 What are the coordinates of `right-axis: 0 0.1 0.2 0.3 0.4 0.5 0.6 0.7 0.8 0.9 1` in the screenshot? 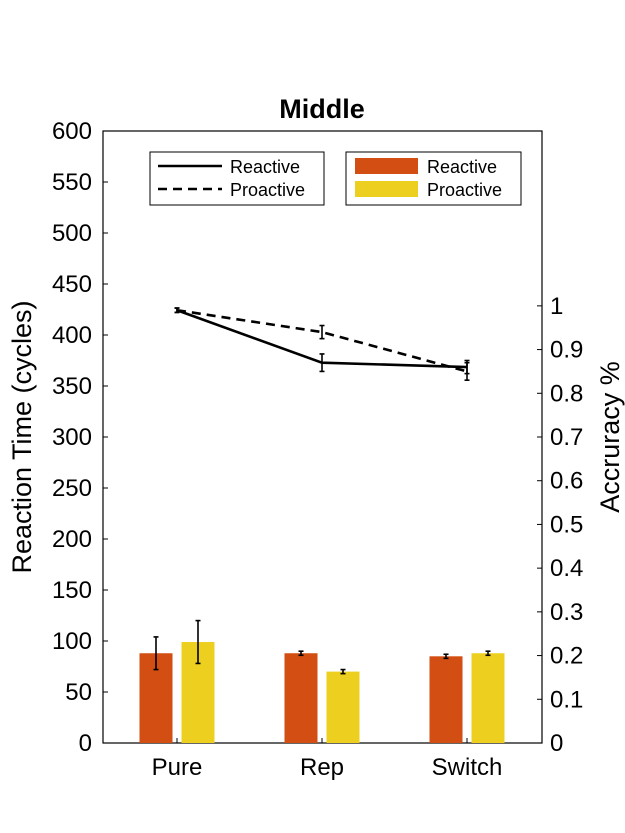 It's located at (560, 525).